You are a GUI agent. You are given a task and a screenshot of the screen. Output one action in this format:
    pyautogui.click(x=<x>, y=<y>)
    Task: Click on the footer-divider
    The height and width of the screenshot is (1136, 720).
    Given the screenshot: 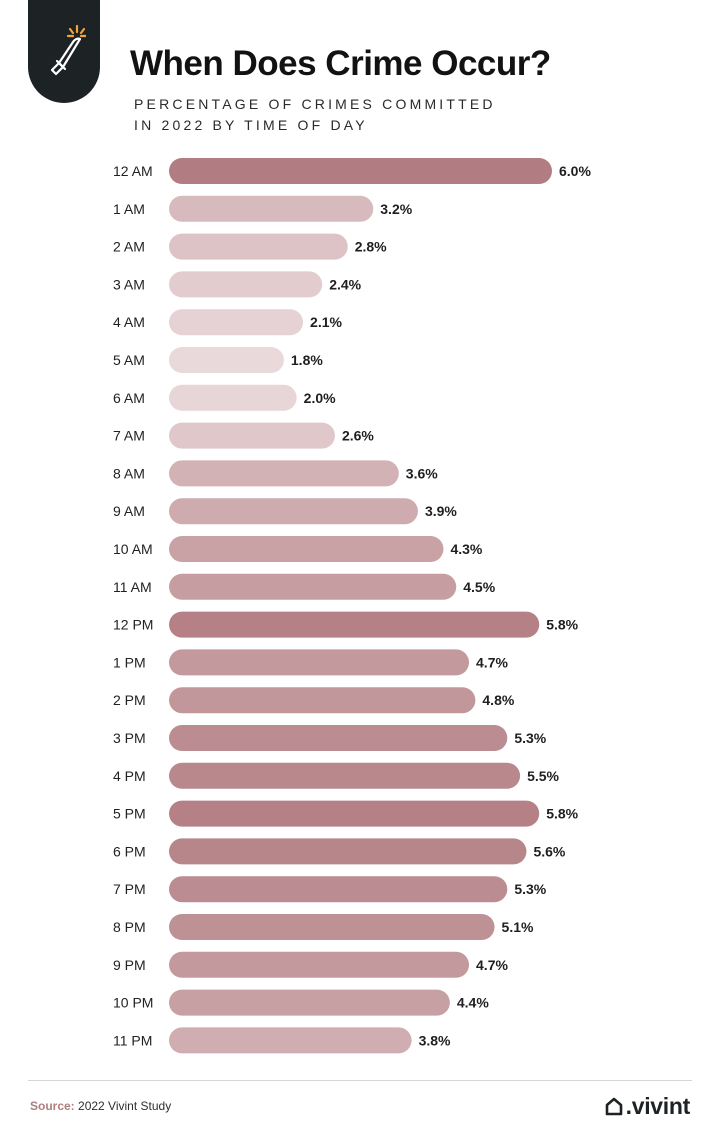 What is the action you would take?
    pyautogui.click(x=360, y=1080)
    